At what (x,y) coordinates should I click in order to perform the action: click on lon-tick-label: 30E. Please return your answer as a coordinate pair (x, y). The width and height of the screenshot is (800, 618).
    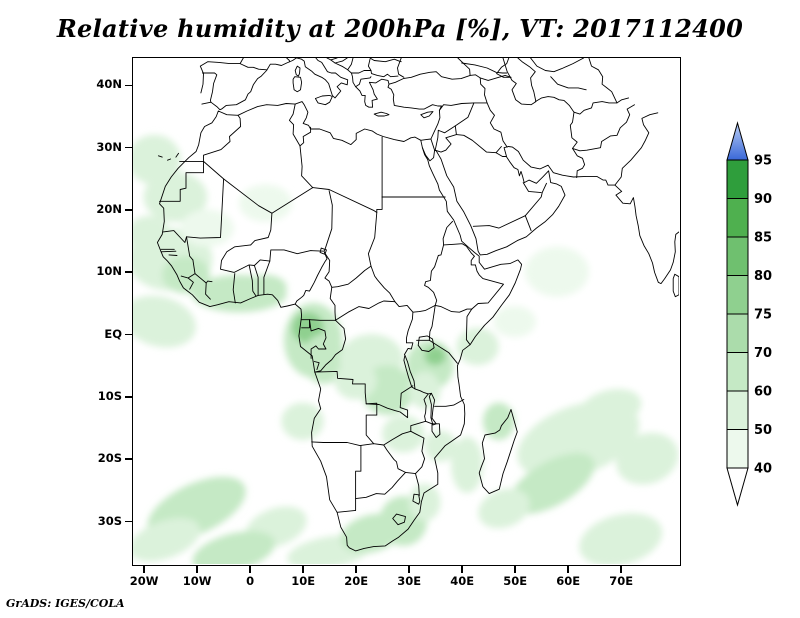
    Looking at the image, I should click on (409, 581).